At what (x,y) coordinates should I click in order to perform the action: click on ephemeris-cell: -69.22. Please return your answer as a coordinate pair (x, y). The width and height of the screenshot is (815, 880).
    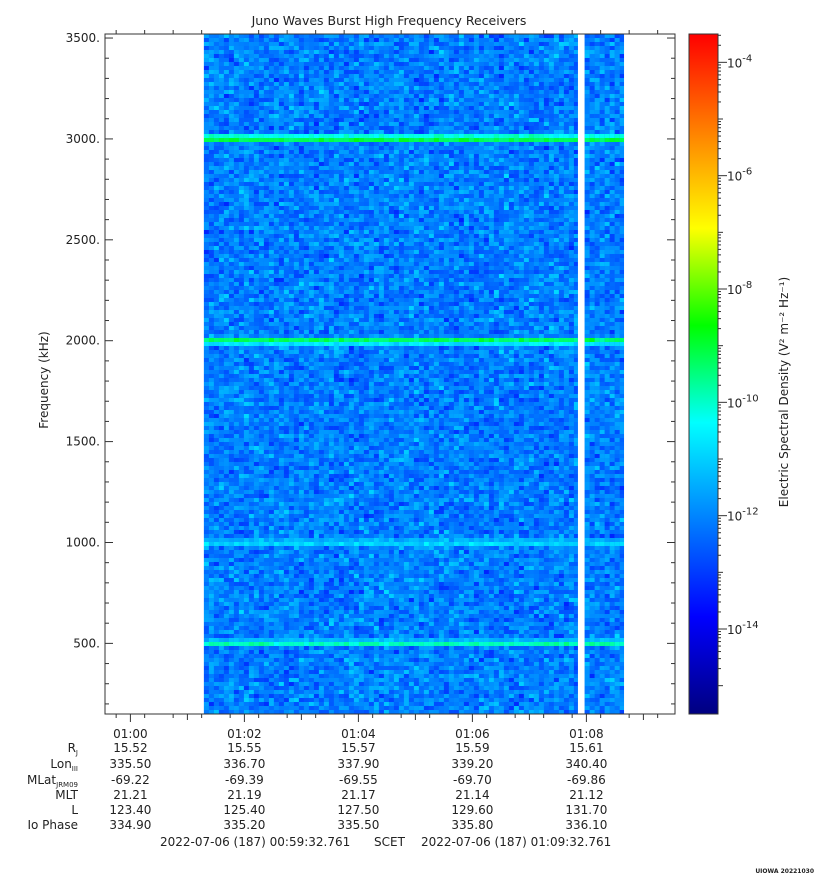
    Looking at the image, I should click on (130, 780).